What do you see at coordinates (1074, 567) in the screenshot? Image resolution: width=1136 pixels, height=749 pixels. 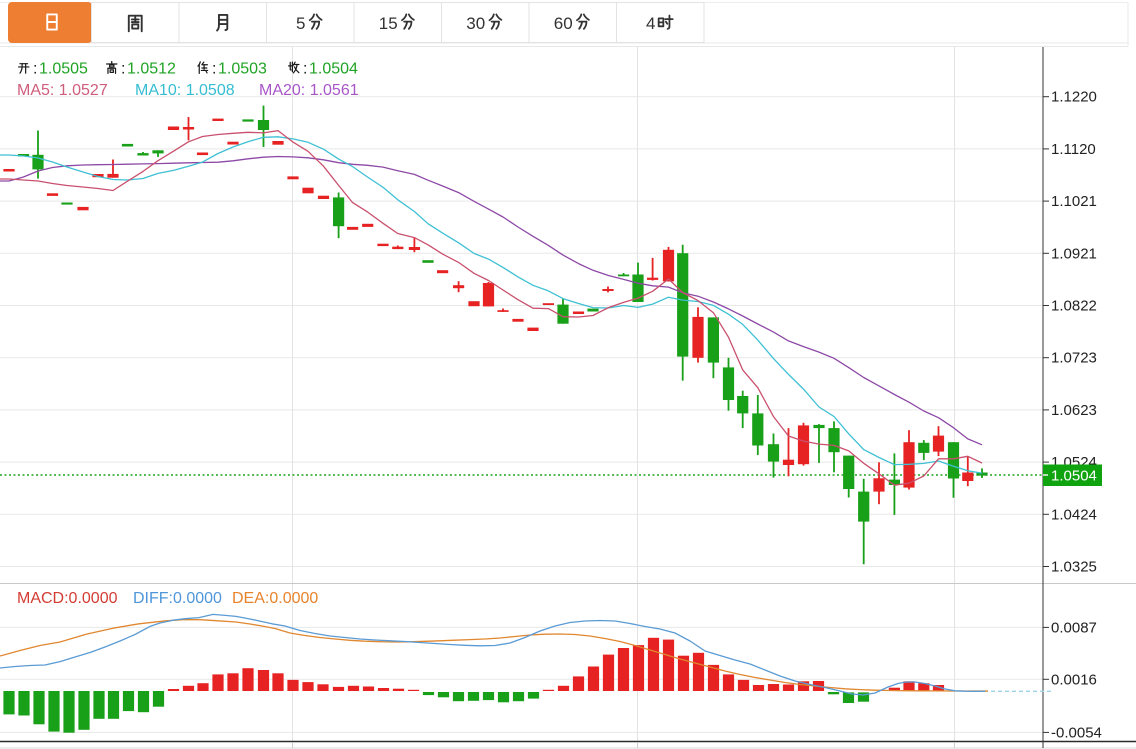 I see `svg-text: 1.0325` at bounding box center [1074, 567].